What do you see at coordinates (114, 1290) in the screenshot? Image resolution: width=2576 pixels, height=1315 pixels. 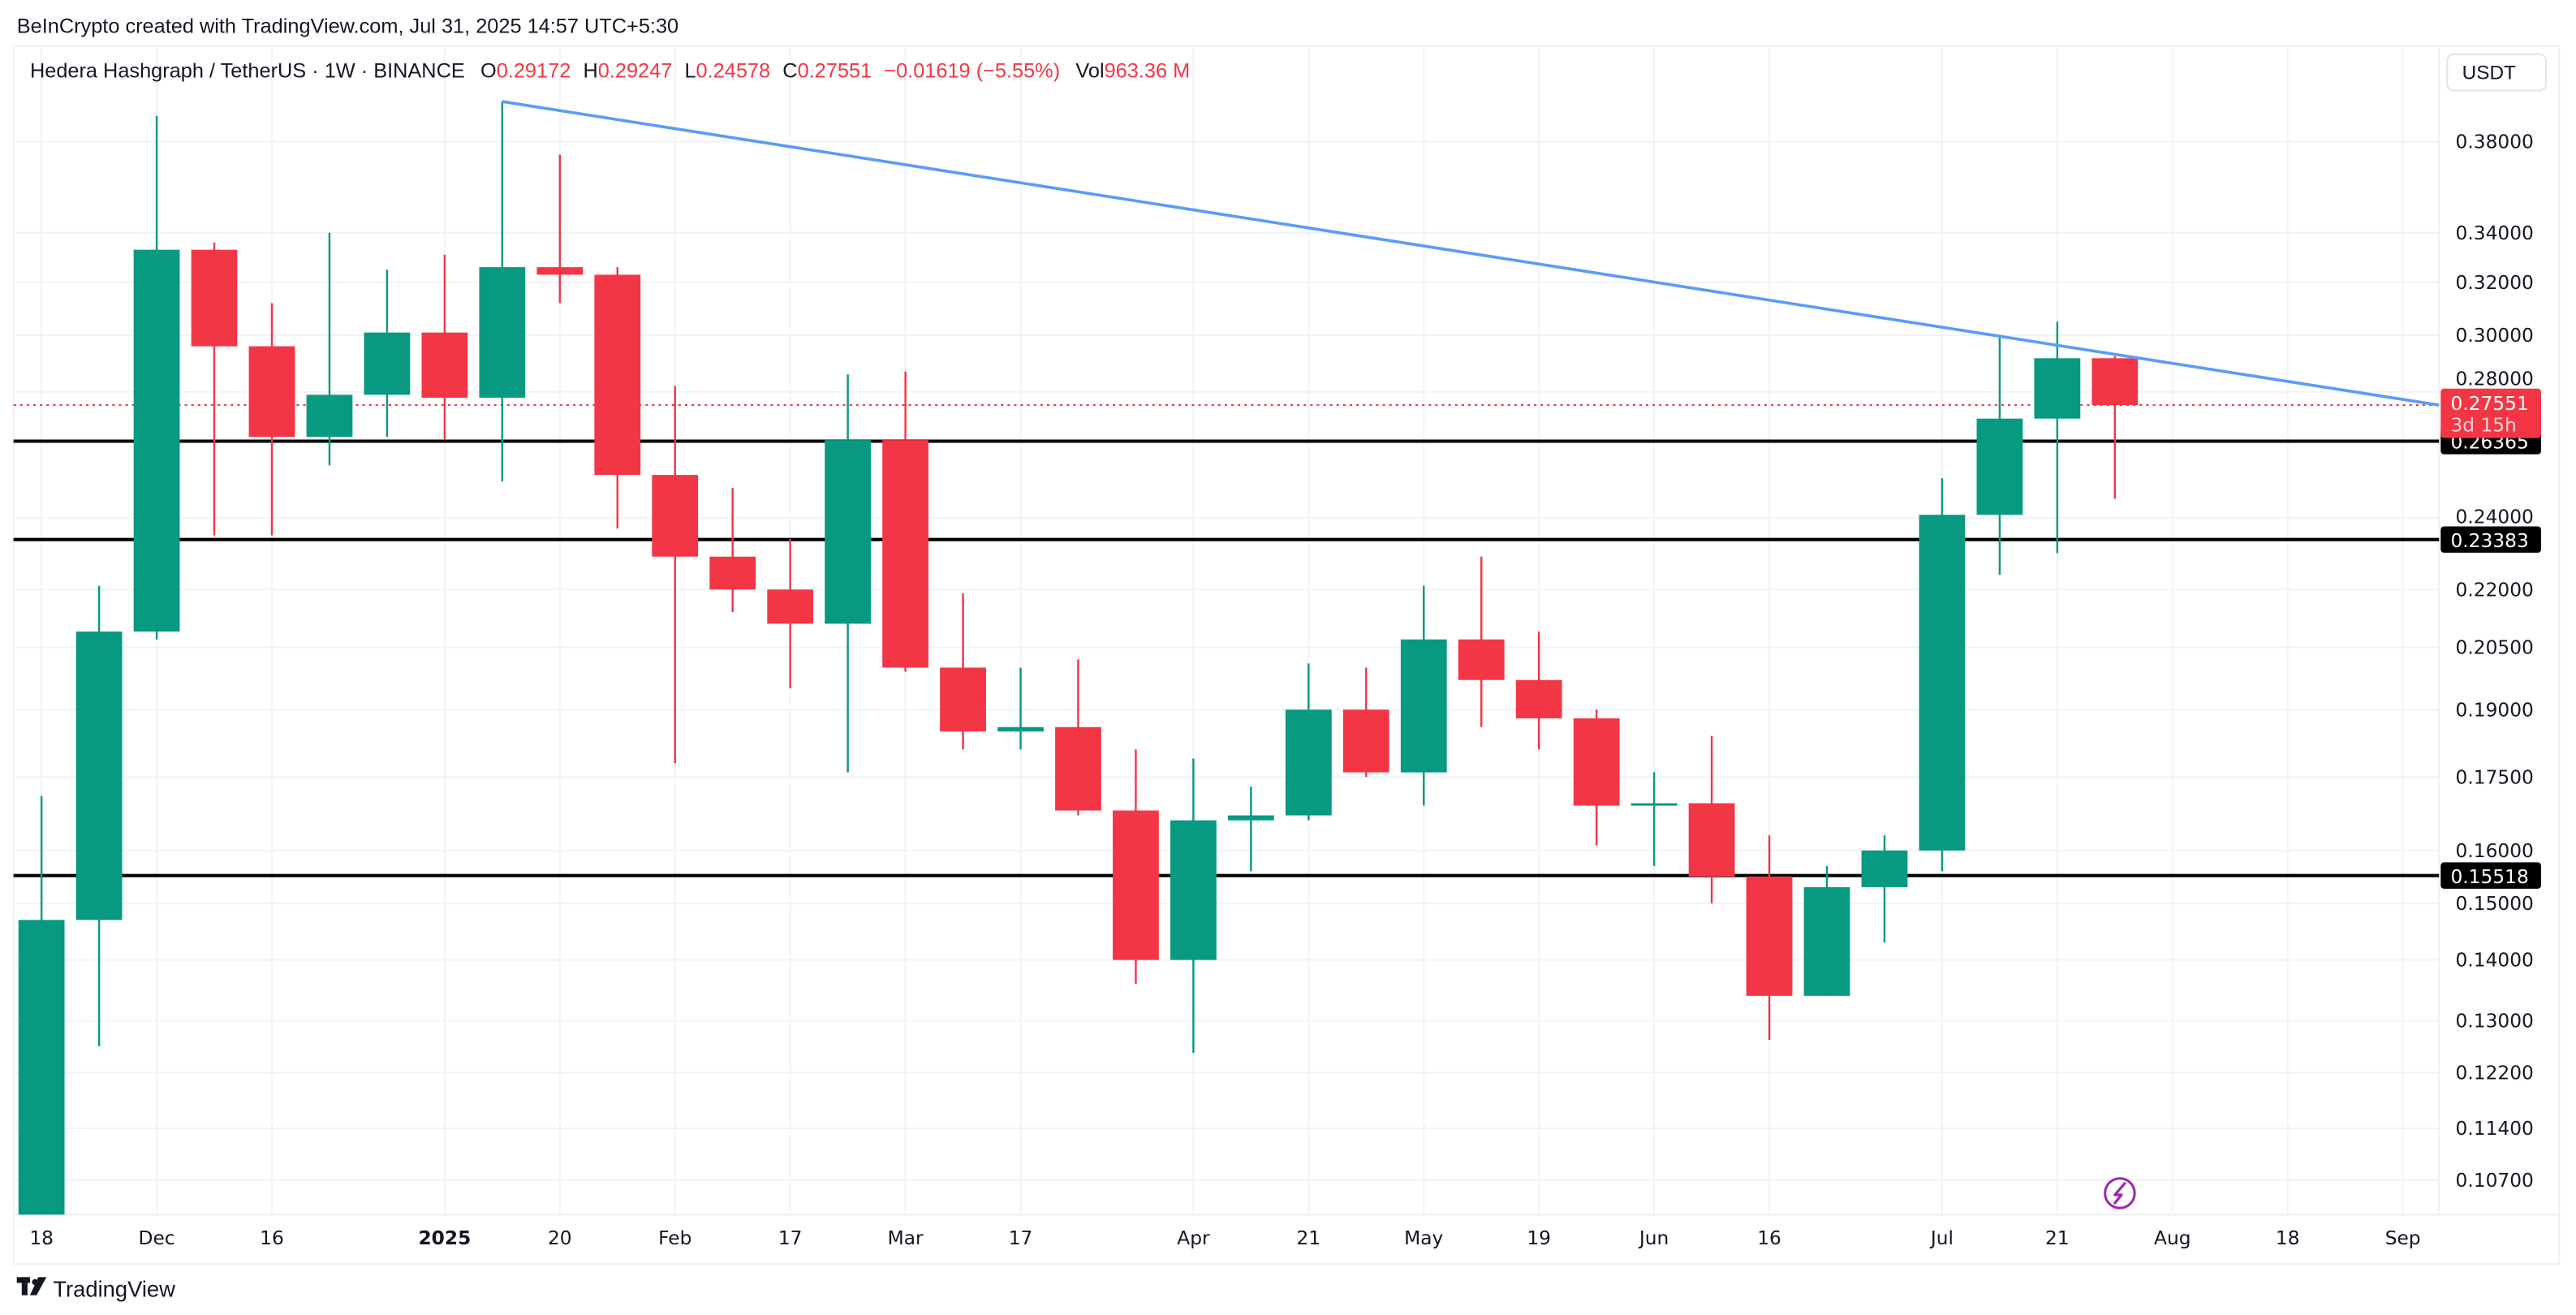 I see `tradingview-logo-text: TradingView` at bounding box center [114, 1290].